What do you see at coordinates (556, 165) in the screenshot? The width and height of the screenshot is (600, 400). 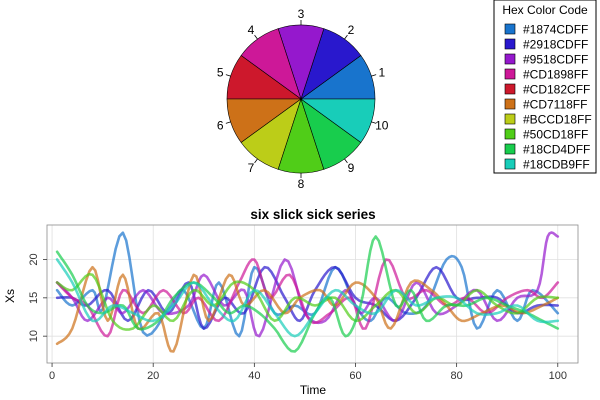 I see `legend-entry: #18CDB9FF` at bounding box center [556, 165].